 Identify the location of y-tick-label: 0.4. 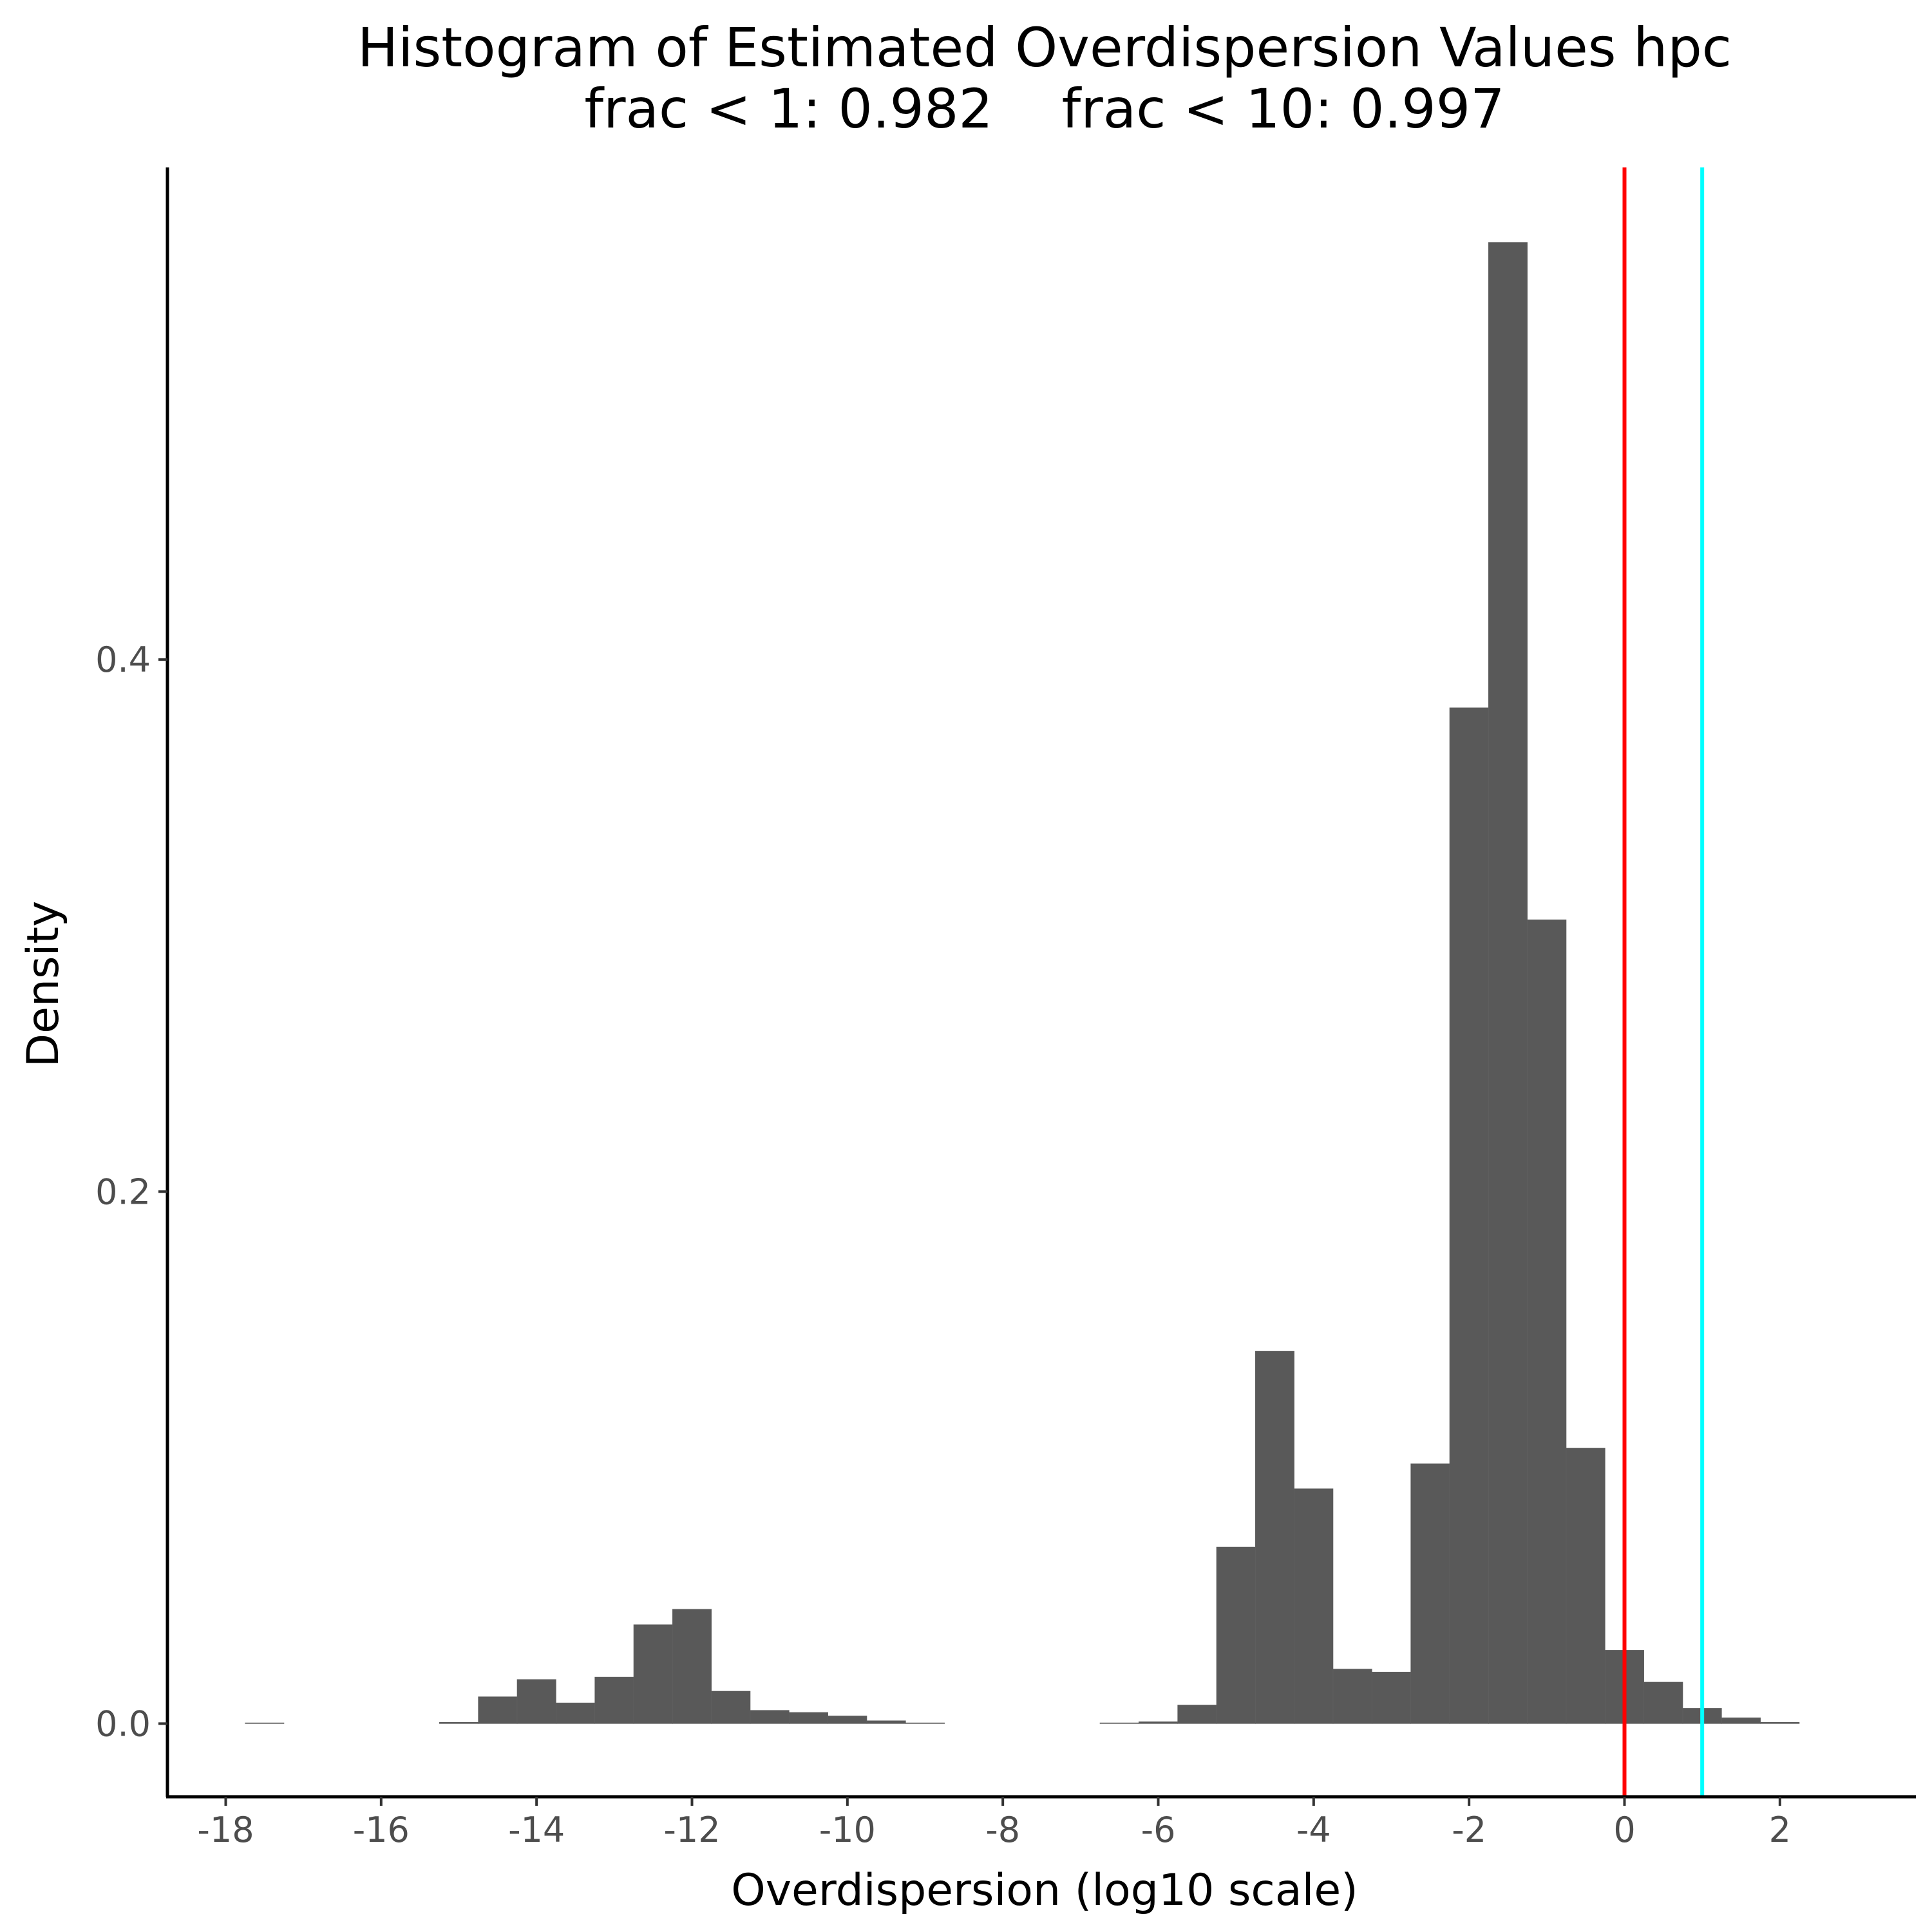
(123, 659).